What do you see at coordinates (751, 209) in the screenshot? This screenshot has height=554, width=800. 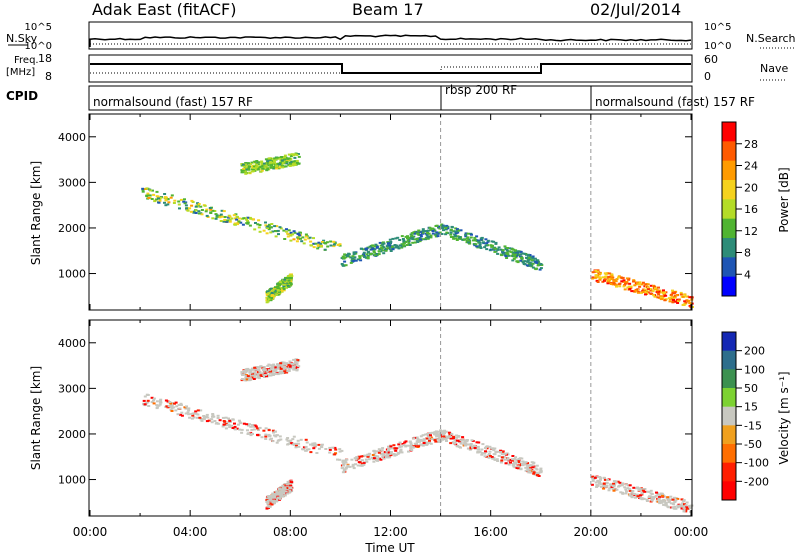 I see `colorbar-label-3: 16` at bounding box center [751, 209].